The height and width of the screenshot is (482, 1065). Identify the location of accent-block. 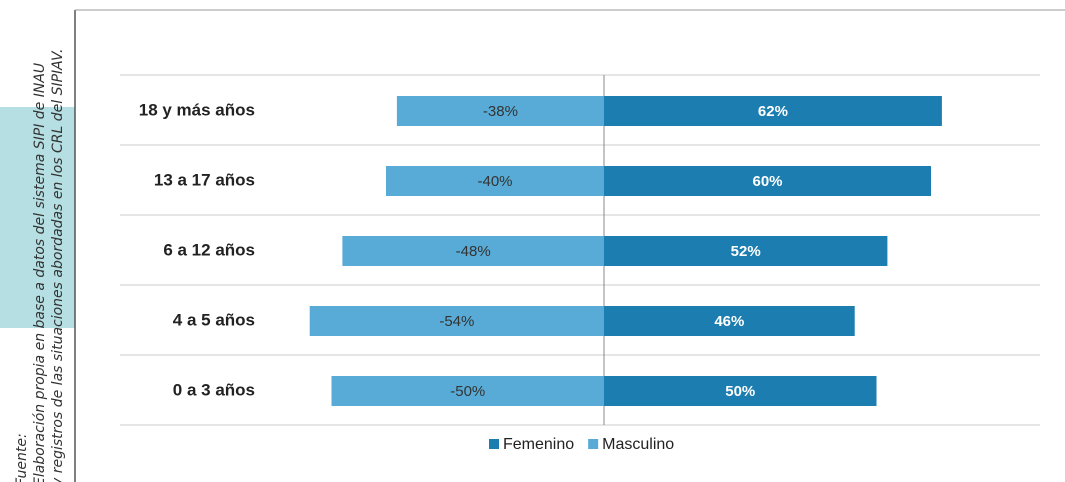
(37, 217).